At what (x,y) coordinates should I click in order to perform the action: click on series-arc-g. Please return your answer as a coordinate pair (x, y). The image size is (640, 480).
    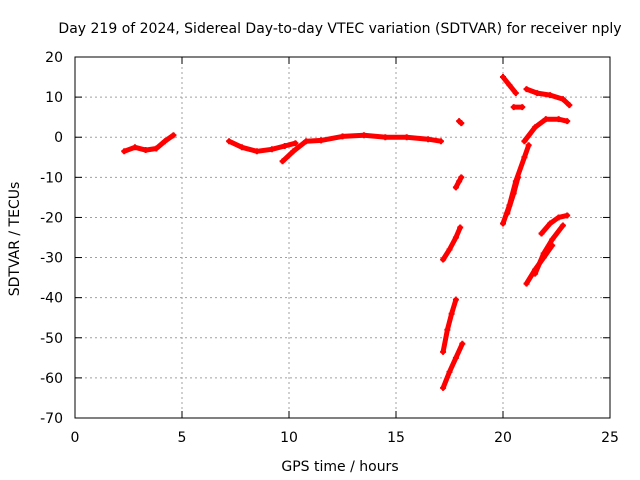
    Looking at the image, I should click on (458, 182).